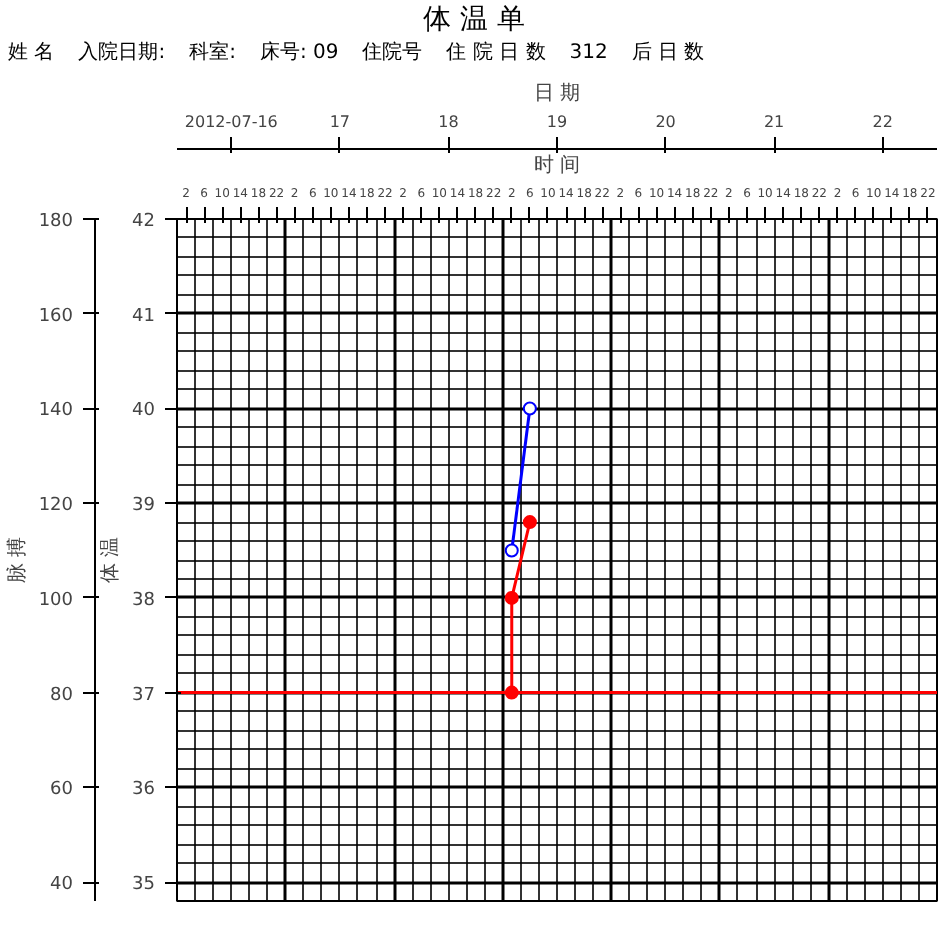 This screenshot has height=926, width=948. Describe the element at coordinates (557, 165) in the screenshot. I see `x-axis-title: 时 间` at that location.